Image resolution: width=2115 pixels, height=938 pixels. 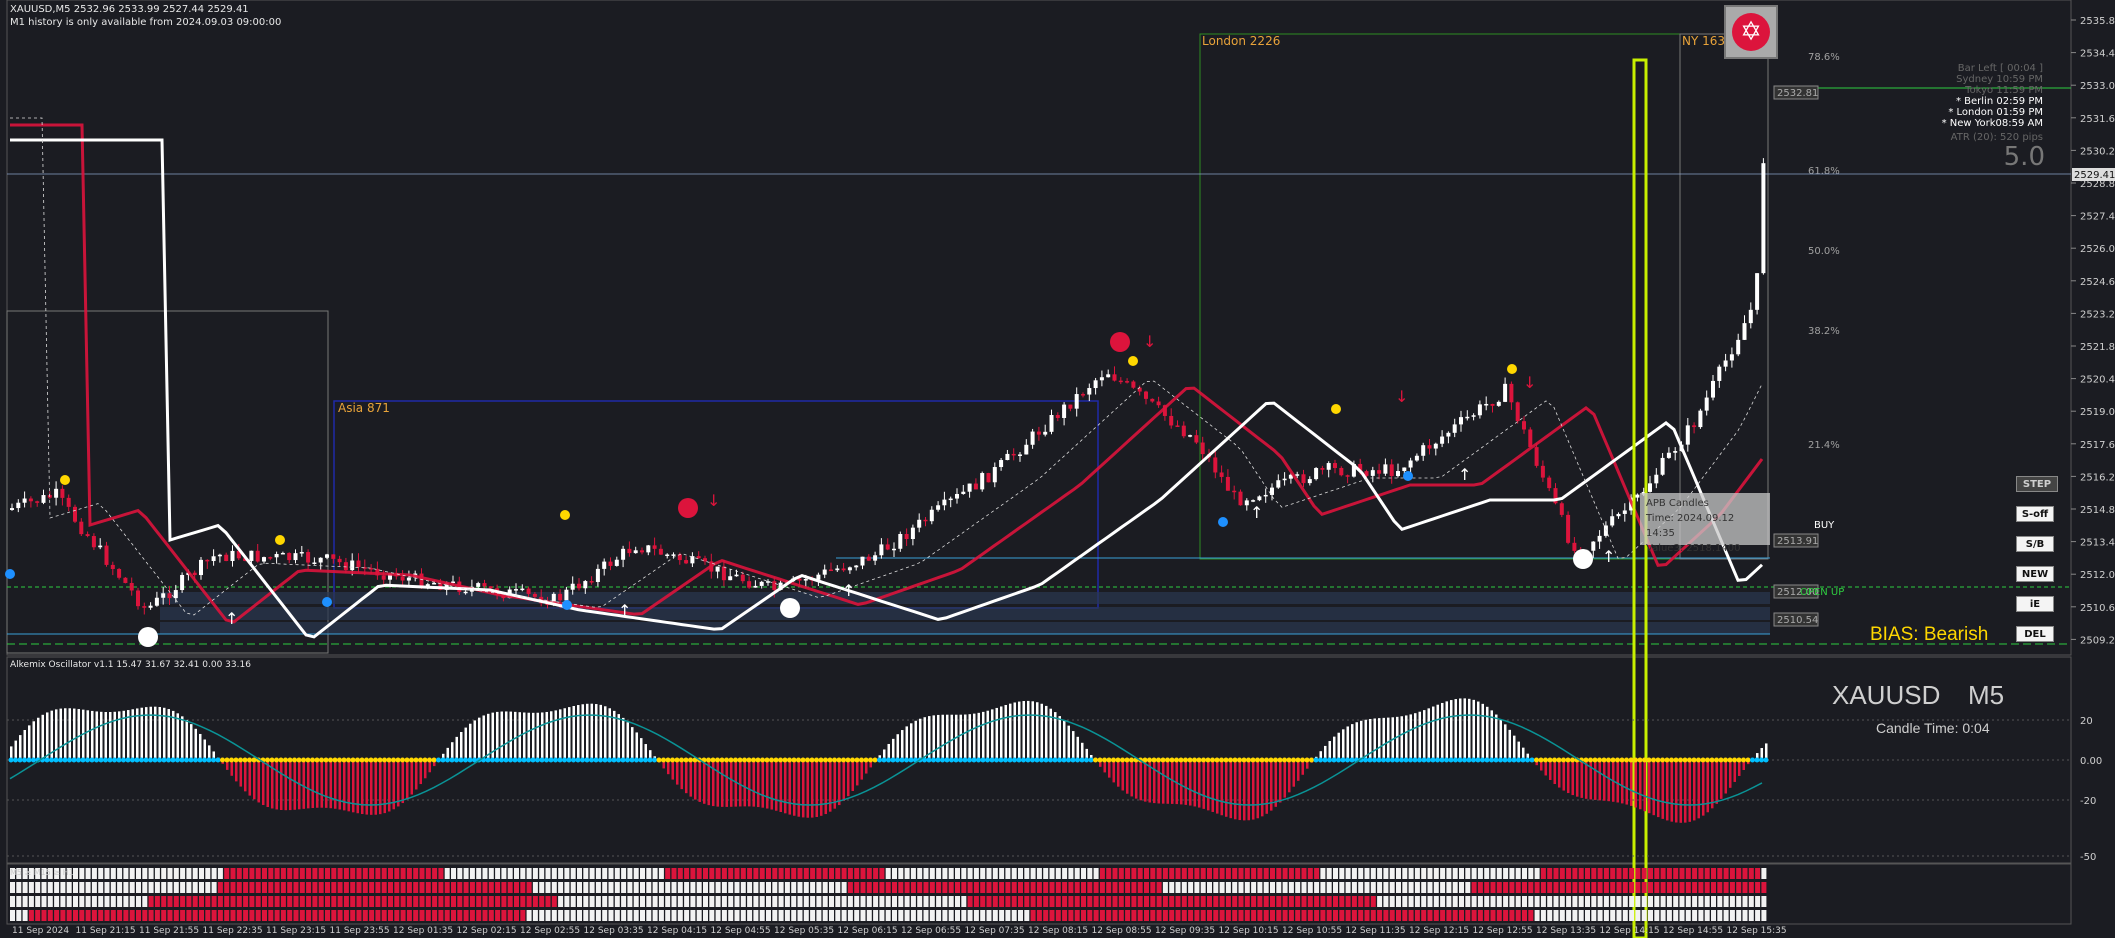 What do you see at coordinates (2035, 514) in the screenshot?
I see `s-off-button: S-off` at bounding box center [2035, 514].